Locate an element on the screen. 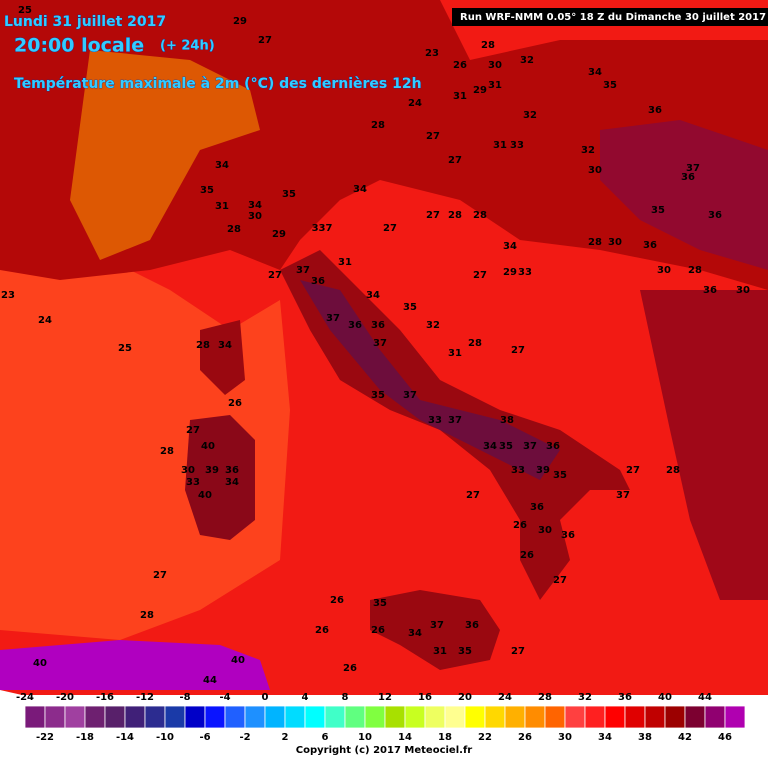 The width and height of the screenshot is (768, 768). colorbar-label: 32 is located at coordinates (585, 697).